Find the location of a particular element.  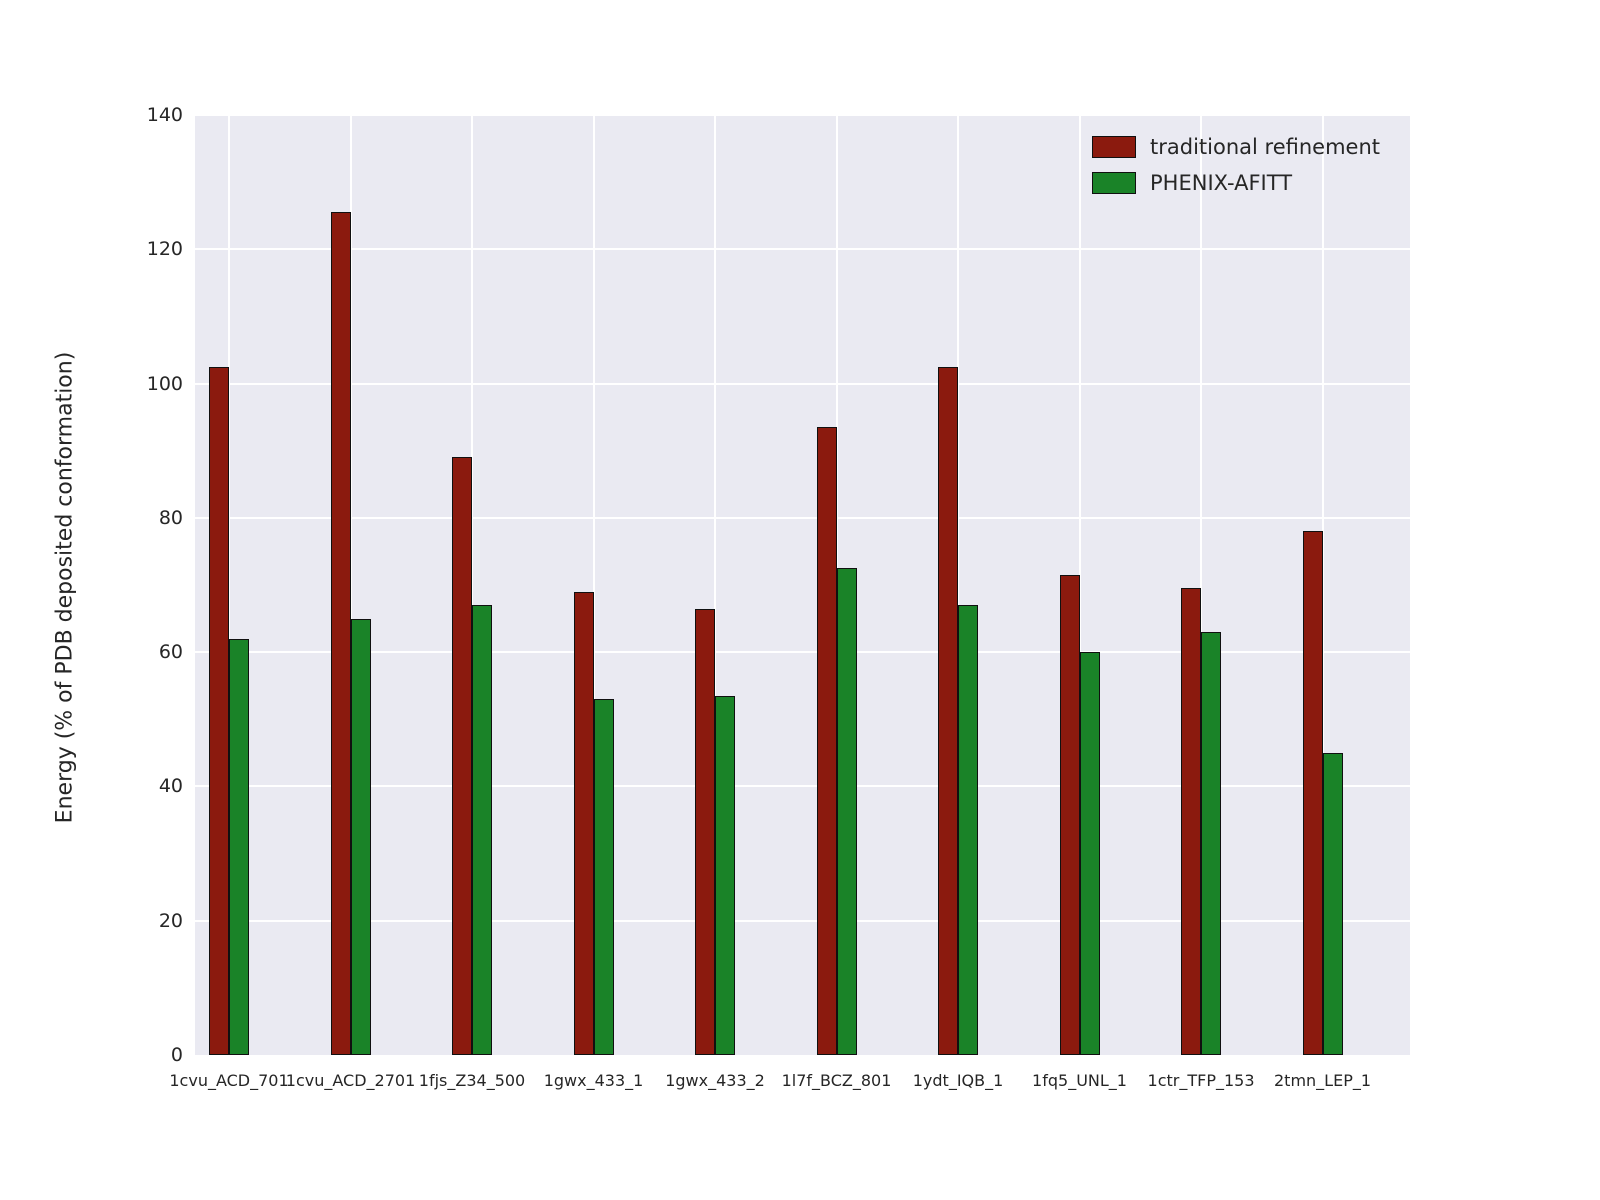

x-tick-label: 2tmn_LEP_1 is located at coordinates (1323, 1080).